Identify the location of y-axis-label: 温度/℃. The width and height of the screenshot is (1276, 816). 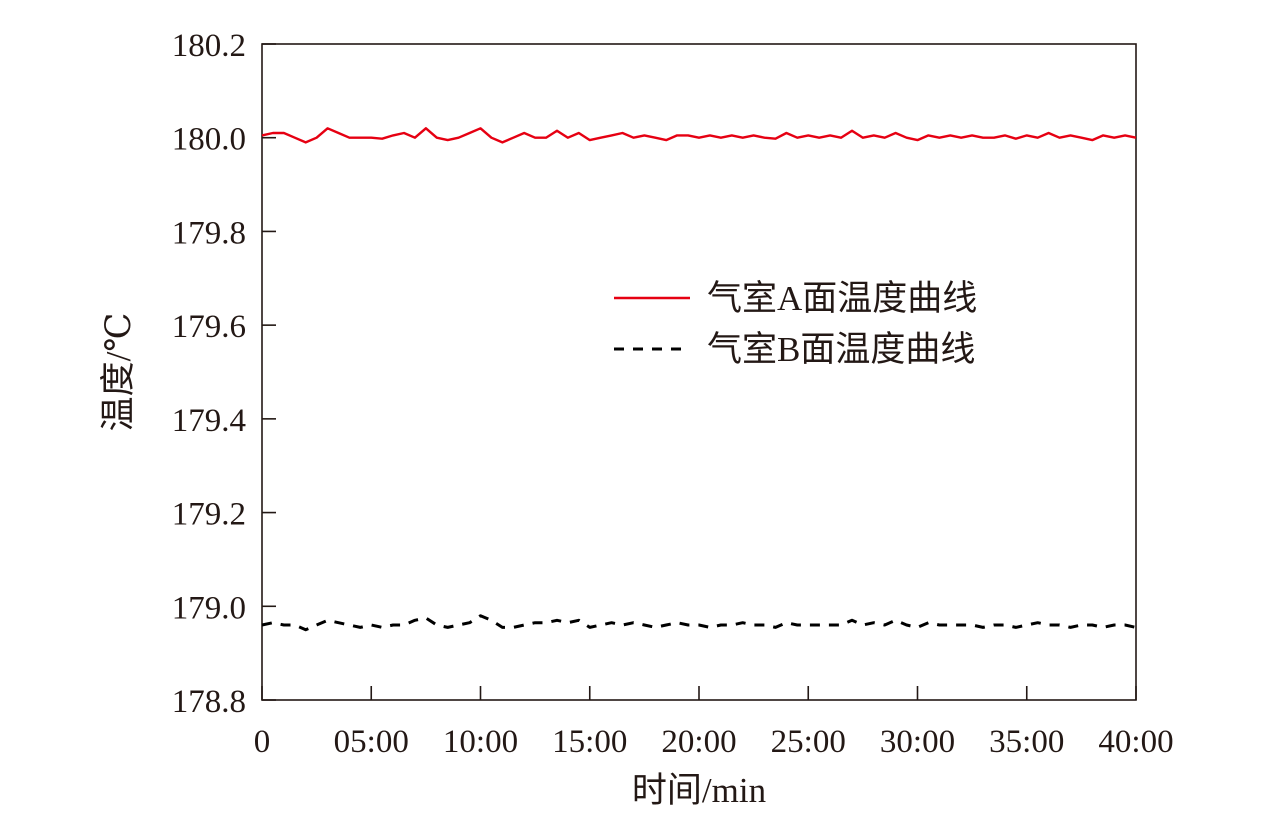
(118, 372).